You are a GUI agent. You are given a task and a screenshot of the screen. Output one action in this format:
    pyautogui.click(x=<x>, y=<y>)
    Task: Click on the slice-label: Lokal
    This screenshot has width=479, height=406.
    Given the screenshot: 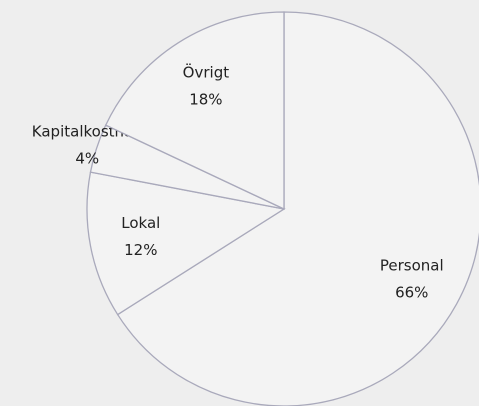 What is the action you would take?
    pyautogui.click(x=140, y=223)
    